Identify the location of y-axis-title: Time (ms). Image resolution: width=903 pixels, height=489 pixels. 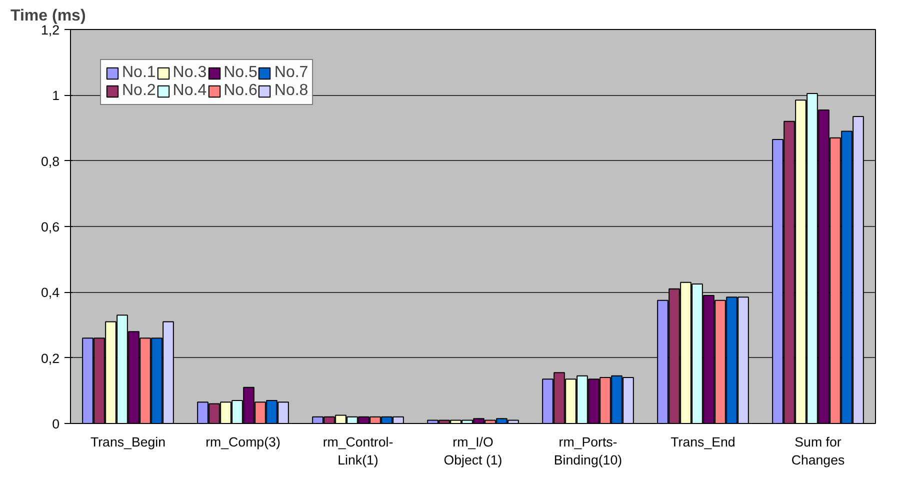
(48, 16).